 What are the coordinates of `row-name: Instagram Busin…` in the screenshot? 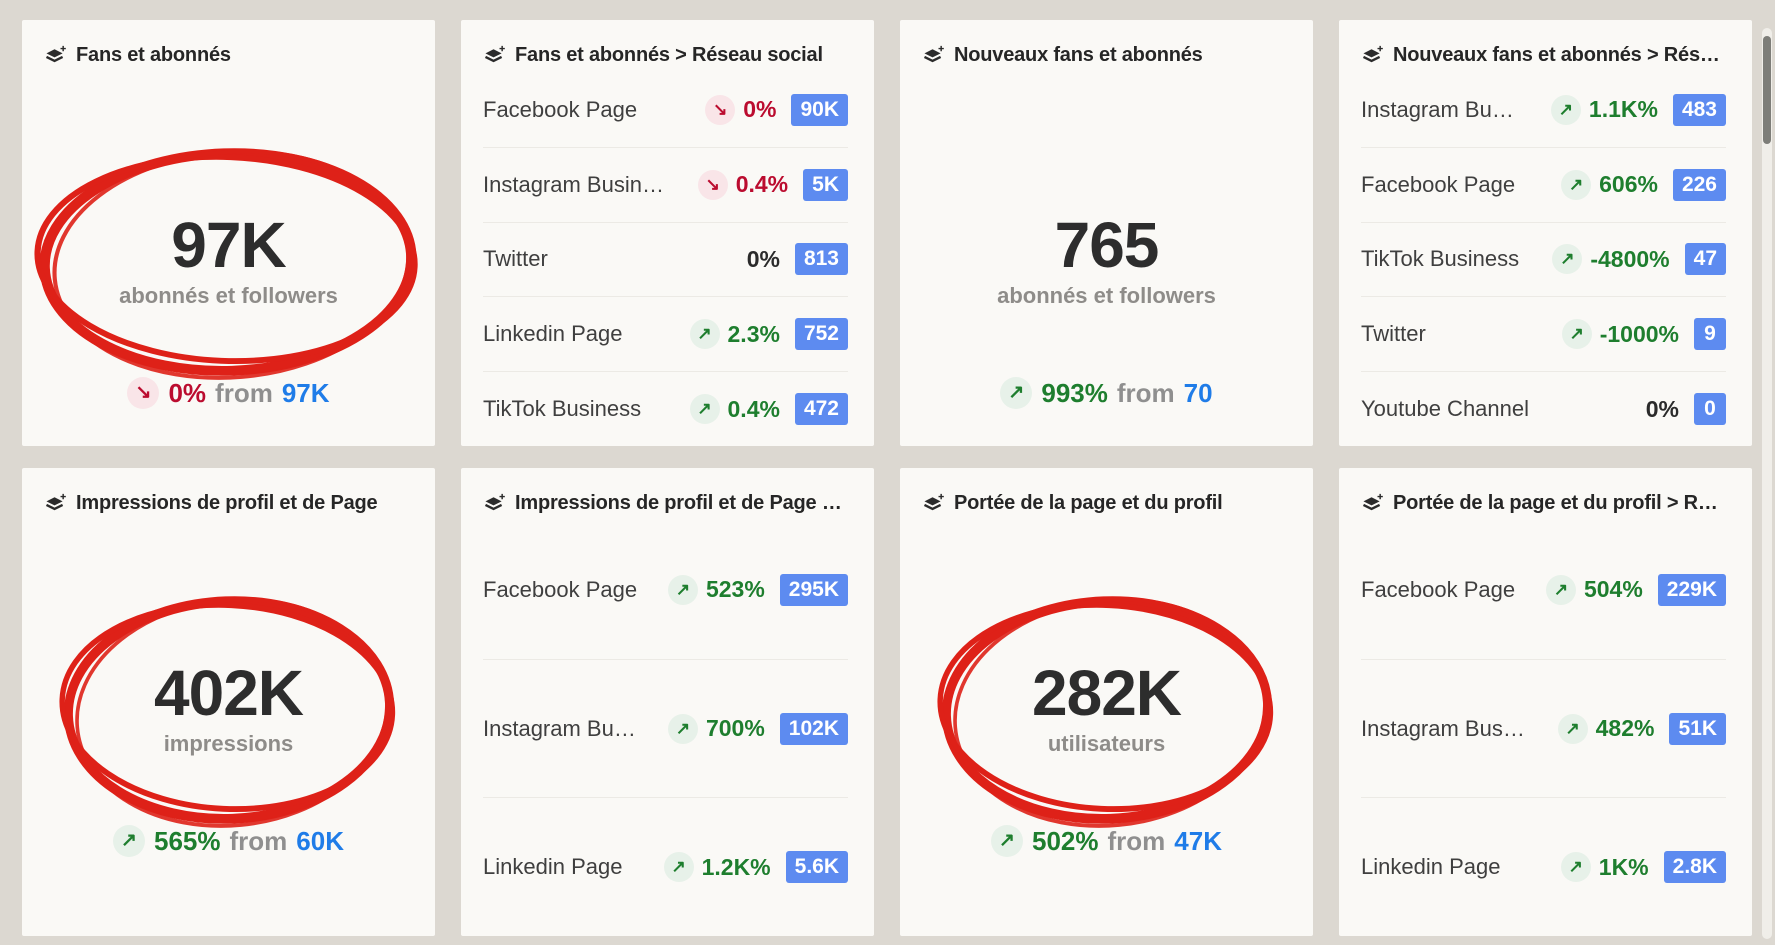 It's located at (573, 184).